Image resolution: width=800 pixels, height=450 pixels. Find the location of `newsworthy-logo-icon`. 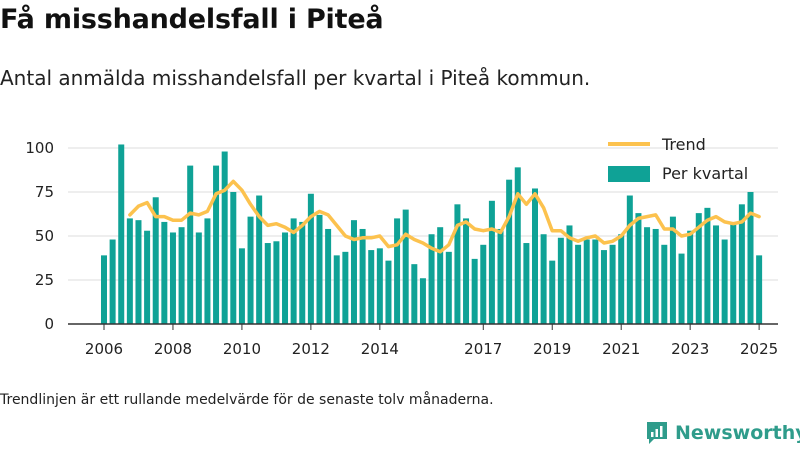

newsworthy-logo-icon is located at coordinates (657, 433).